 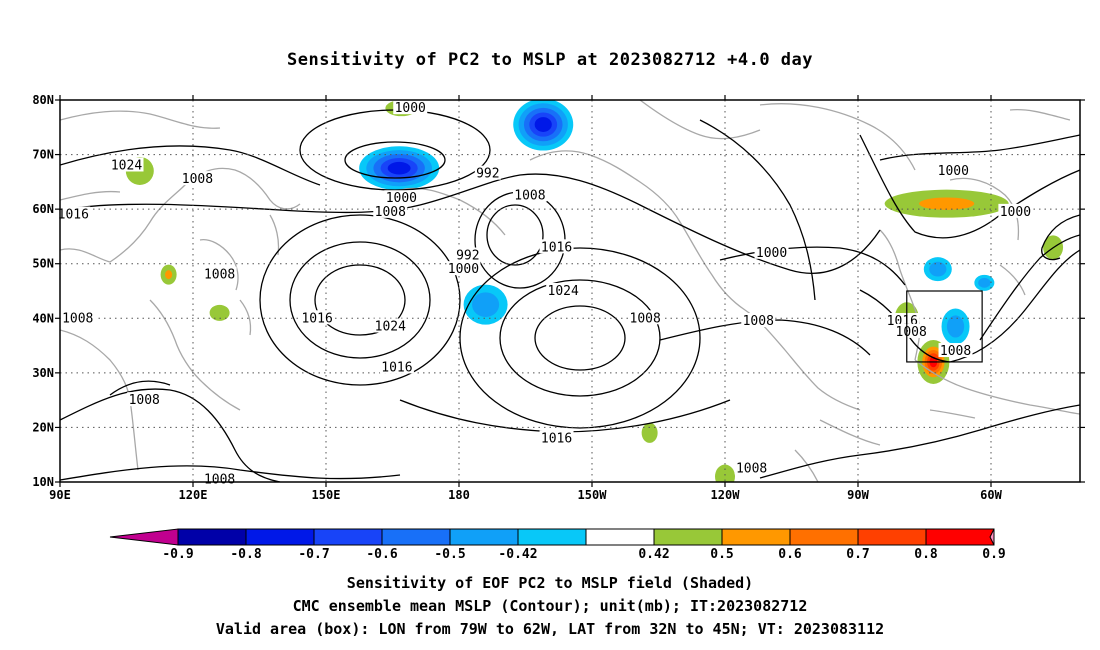 What do you see at coordinates (926, 554) in the screenshot?
I see `colorbar-tick-label: 0.8` at bounding box center [926, 554].